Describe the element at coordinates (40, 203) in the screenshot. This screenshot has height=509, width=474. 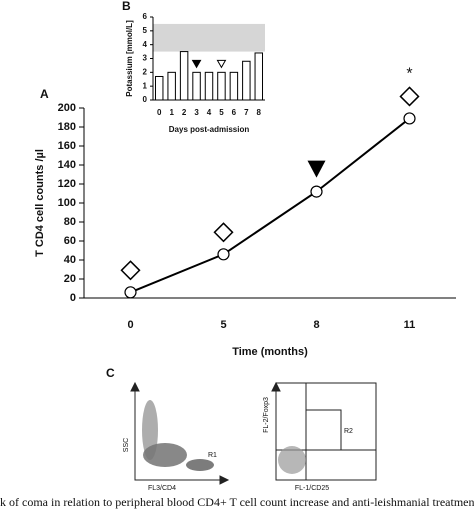
I see `y-label: T CD4 cell counts /µl` at that location.